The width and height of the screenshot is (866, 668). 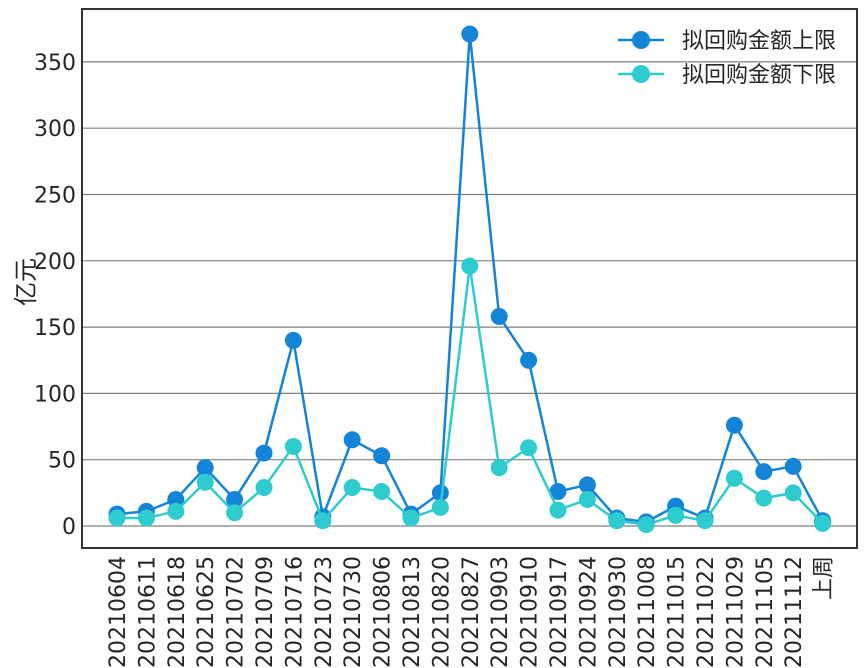 I want to click on y-tick-label: 150, so click(x=55, y=328).